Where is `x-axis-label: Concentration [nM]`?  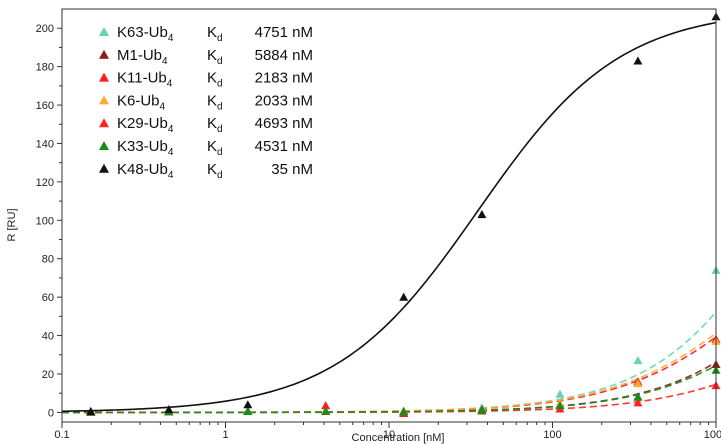 x-axis-label: Concentration [nM] is located at coordinates (398, 438).